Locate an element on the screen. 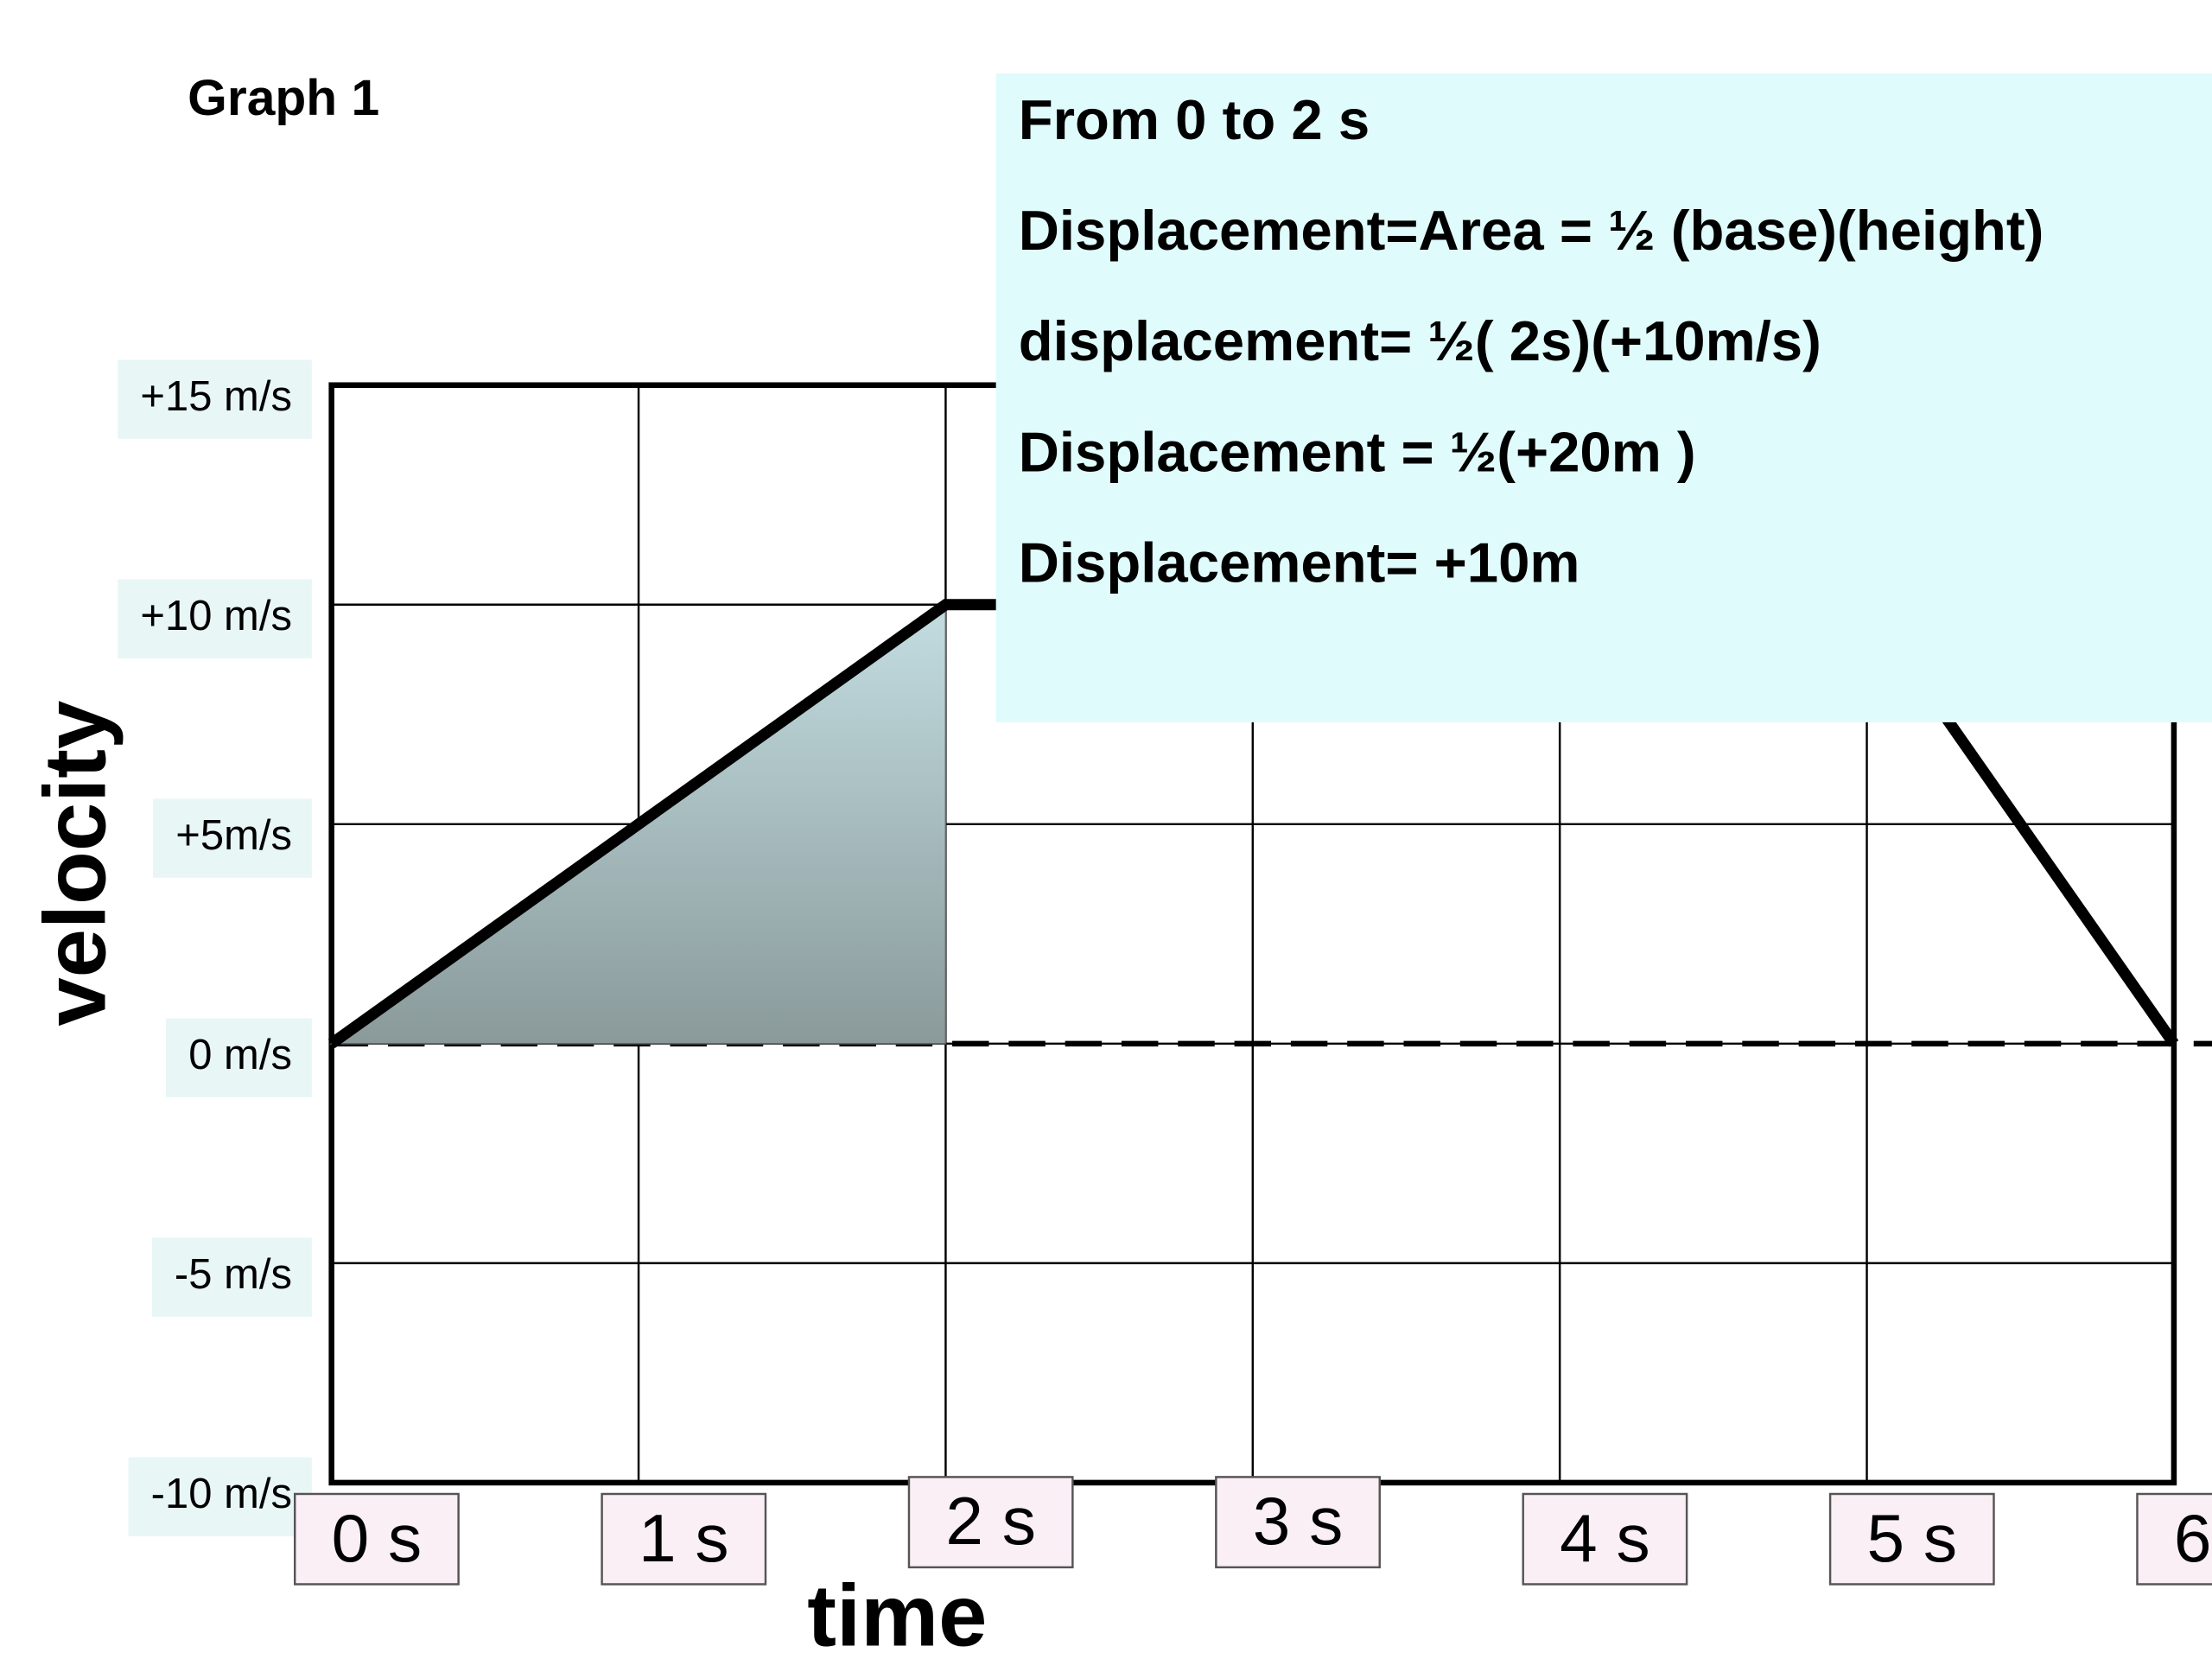 The width and height of the screenshot is (2212, 1659). y-tick-label: +10 m/s is located at coordinates (216, 616).